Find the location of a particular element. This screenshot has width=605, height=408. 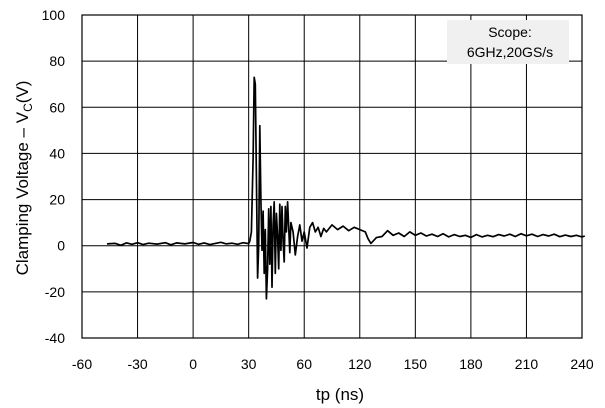

y-tick-label: 20 is located at coordinates (57, 200).